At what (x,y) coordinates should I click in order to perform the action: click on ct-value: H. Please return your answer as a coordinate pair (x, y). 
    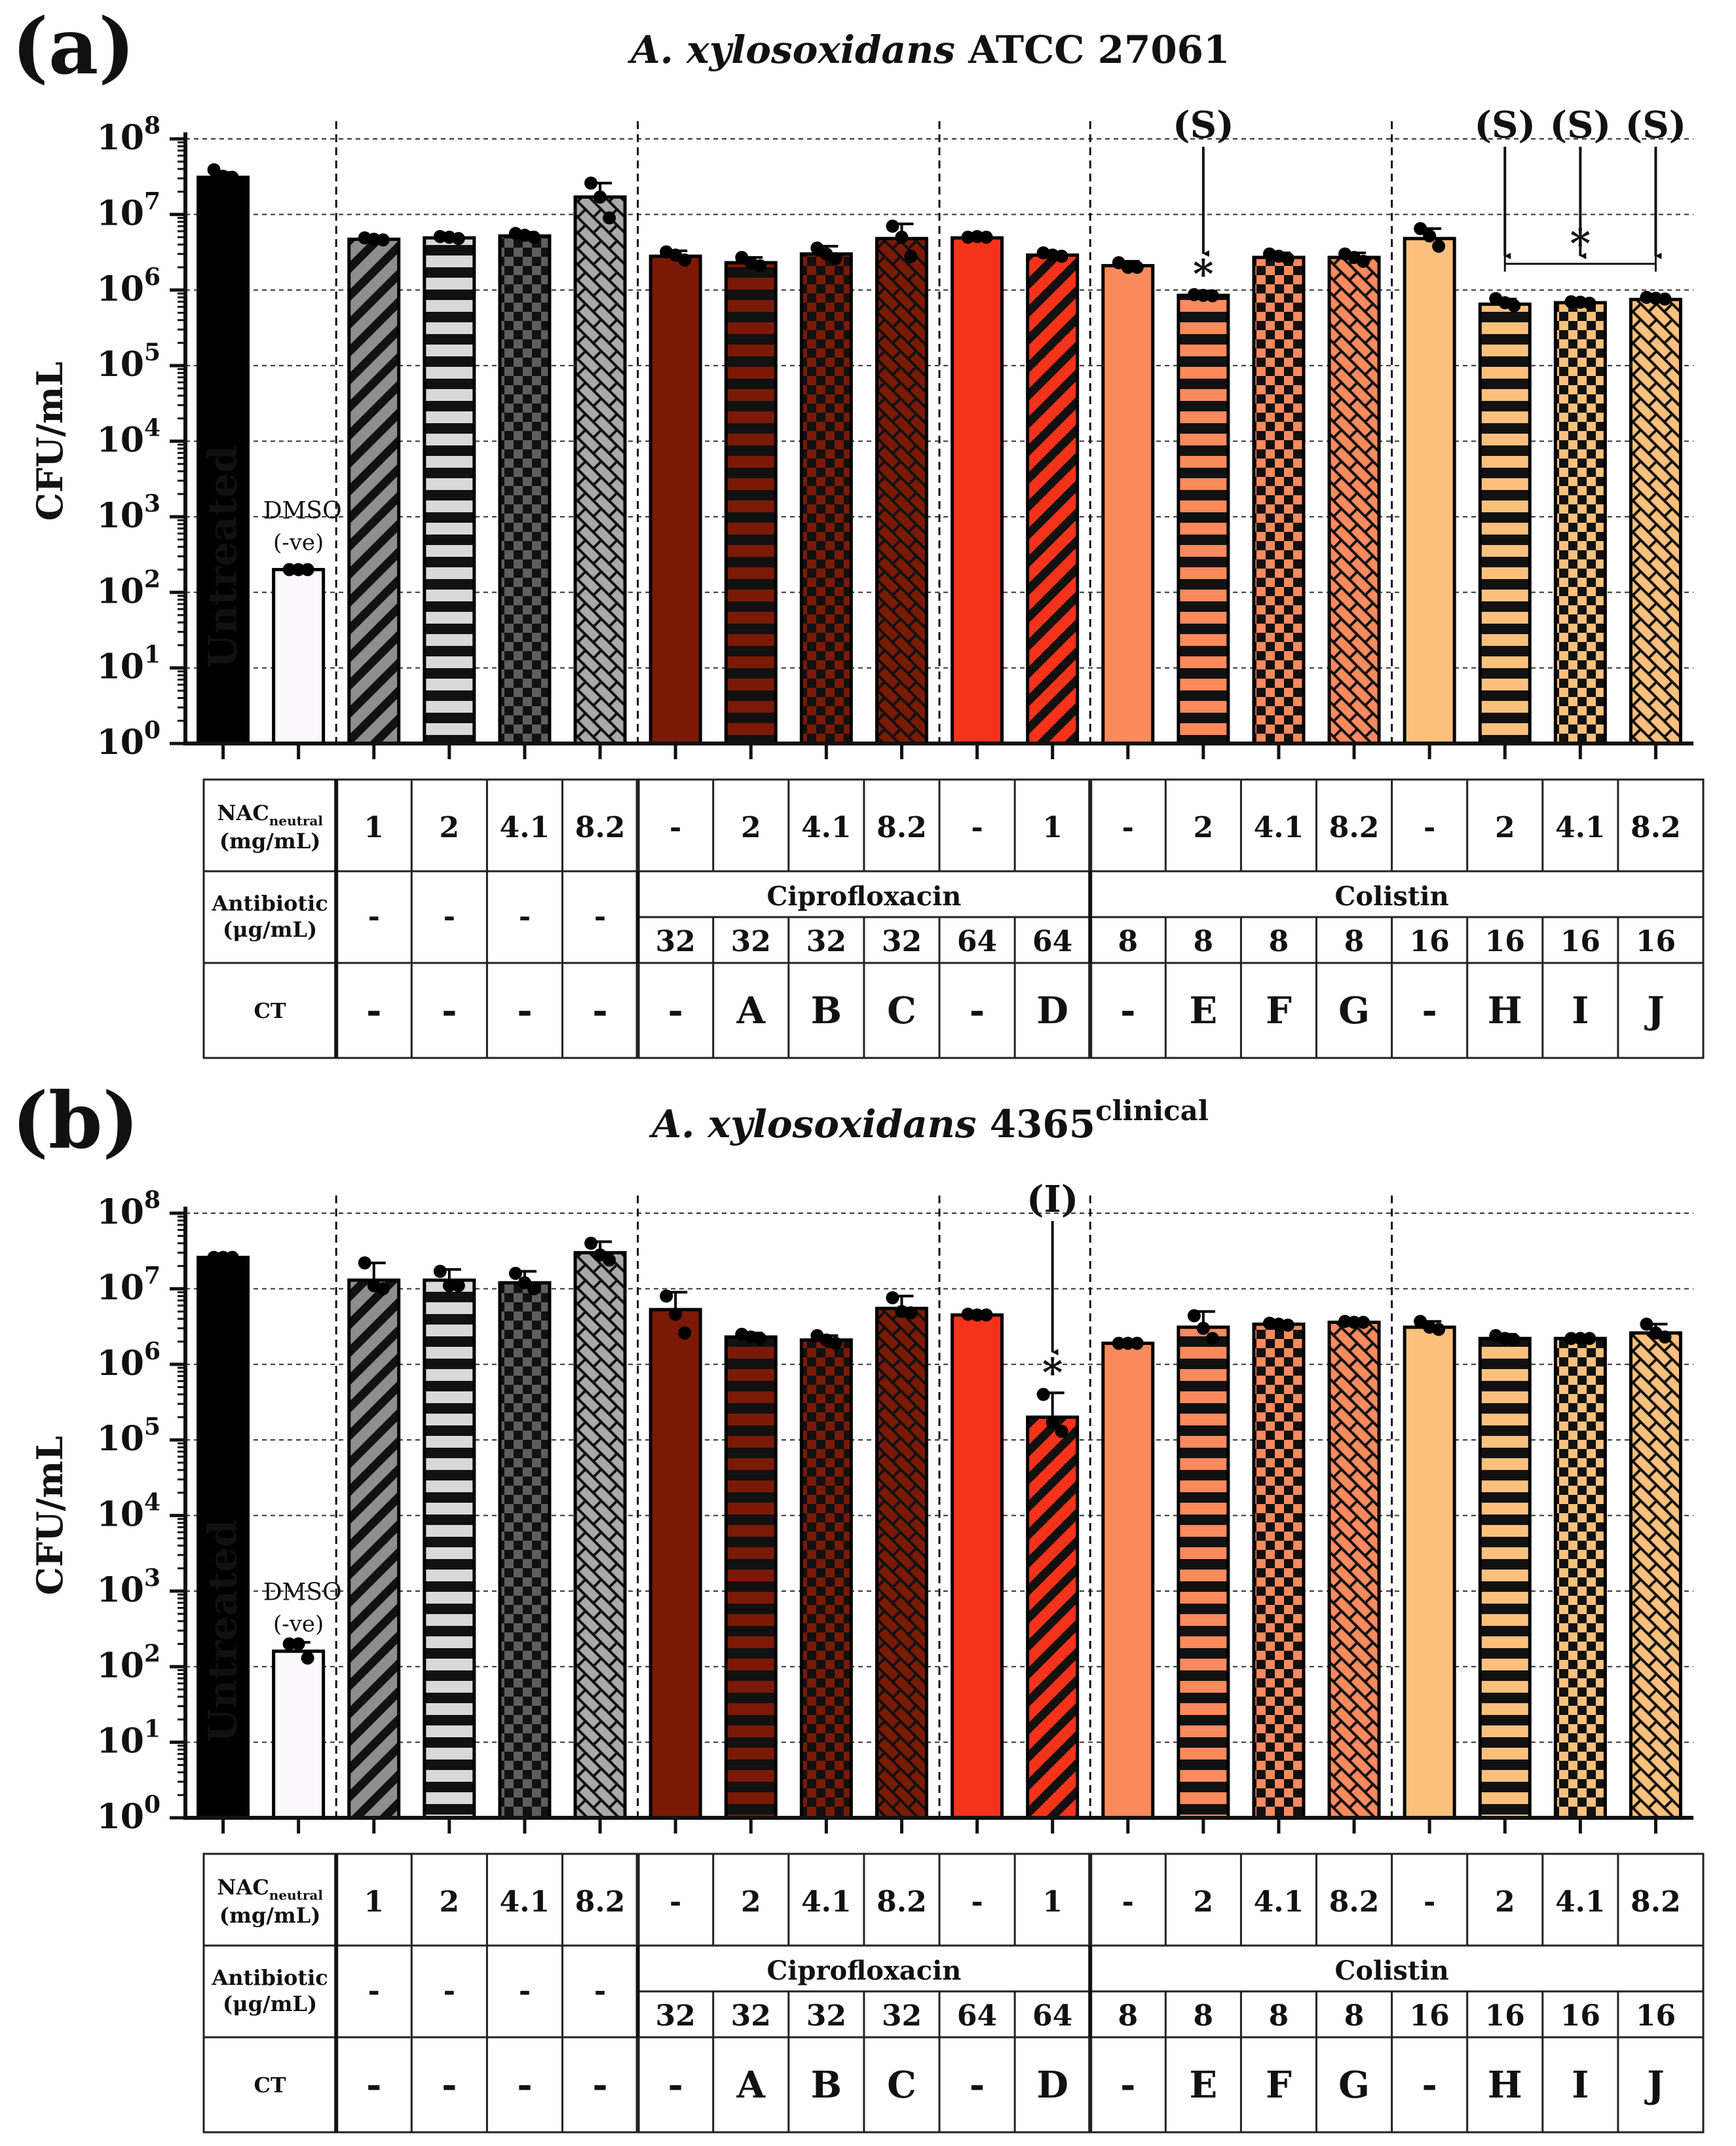
    Looking at the image, I should click on (1505, 2085).